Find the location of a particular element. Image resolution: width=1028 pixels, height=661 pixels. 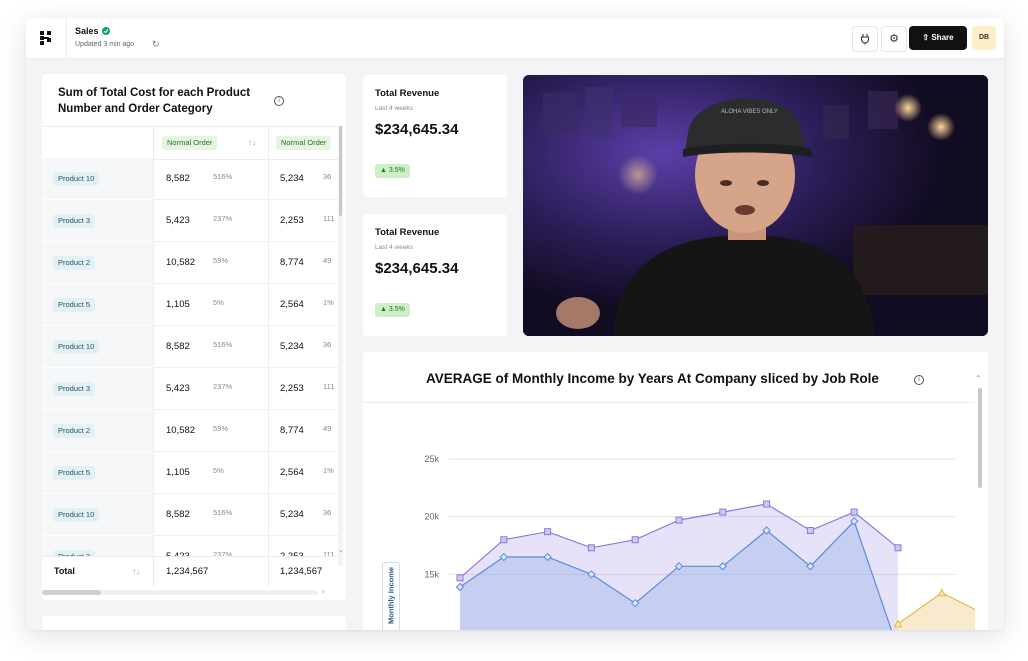

cell-percent: 49 is located at coordinates (327, 428).